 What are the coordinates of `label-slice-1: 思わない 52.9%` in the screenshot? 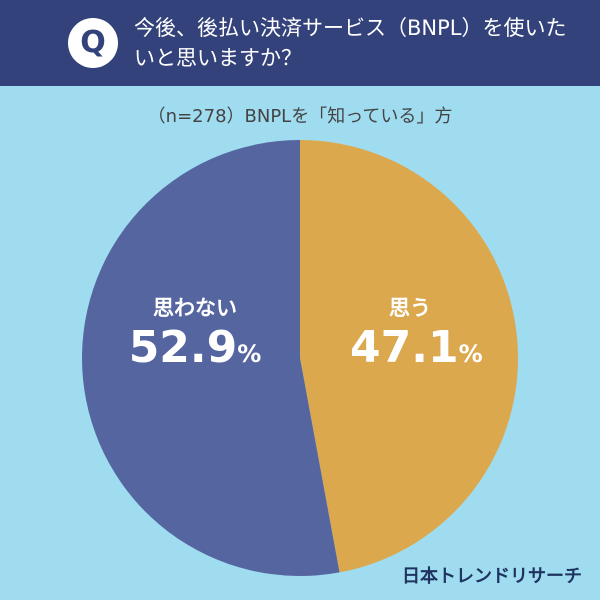 It's located at (195, 333).